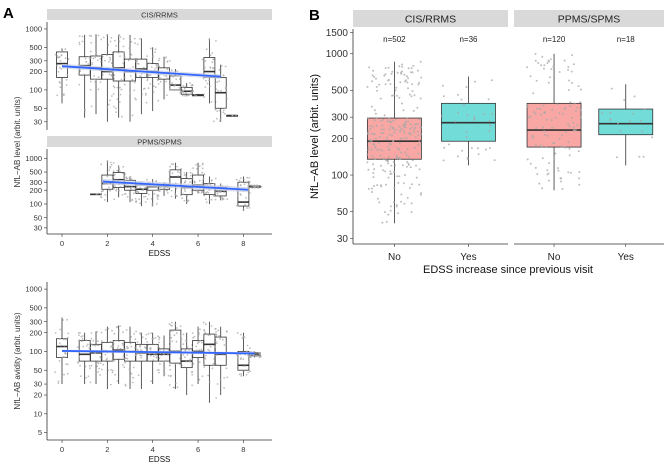  What do you see at coordinates (430, 136) in the screenshot?
I see `panel-b-facet-0: CIS/RRMS n=502 No n=36 Yes` at bounding box center [430, 136].